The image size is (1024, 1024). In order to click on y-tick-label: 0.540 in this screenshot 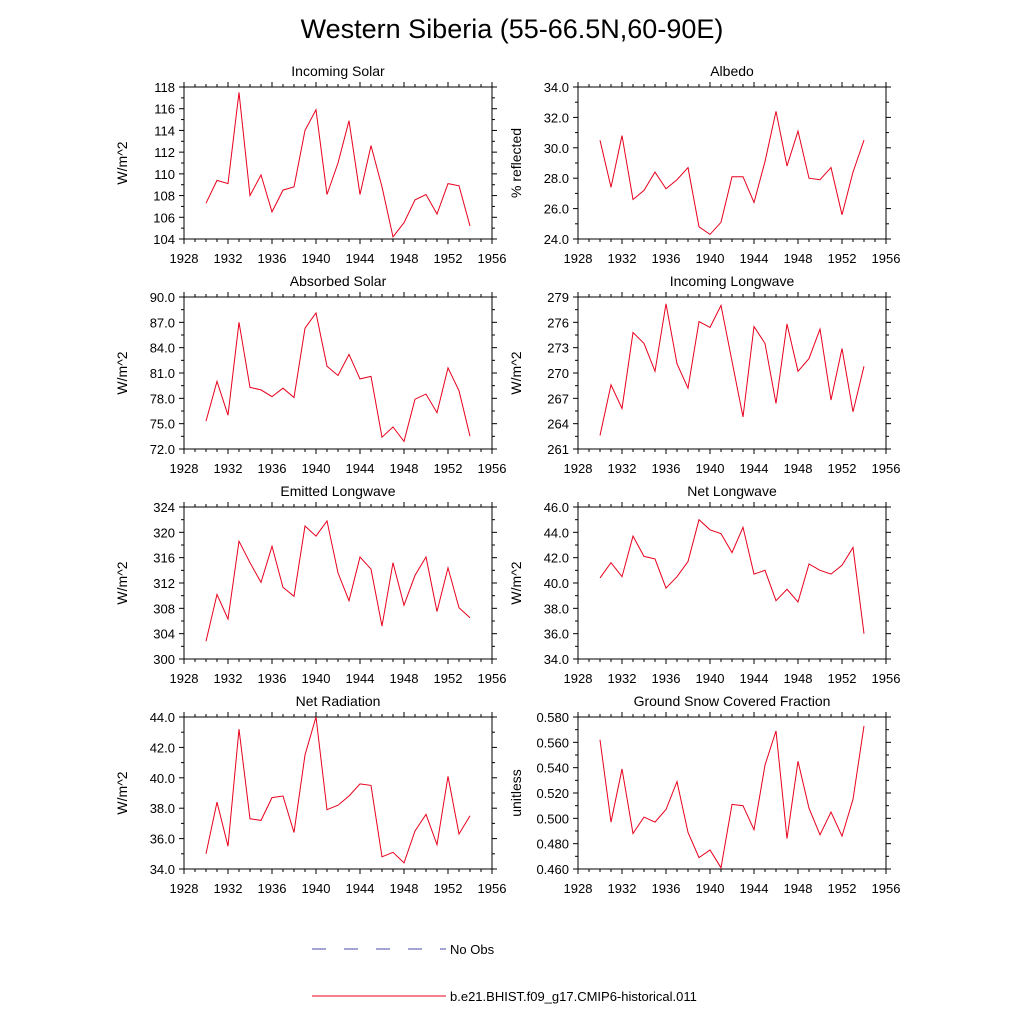, I will do `click(552, 768)`.